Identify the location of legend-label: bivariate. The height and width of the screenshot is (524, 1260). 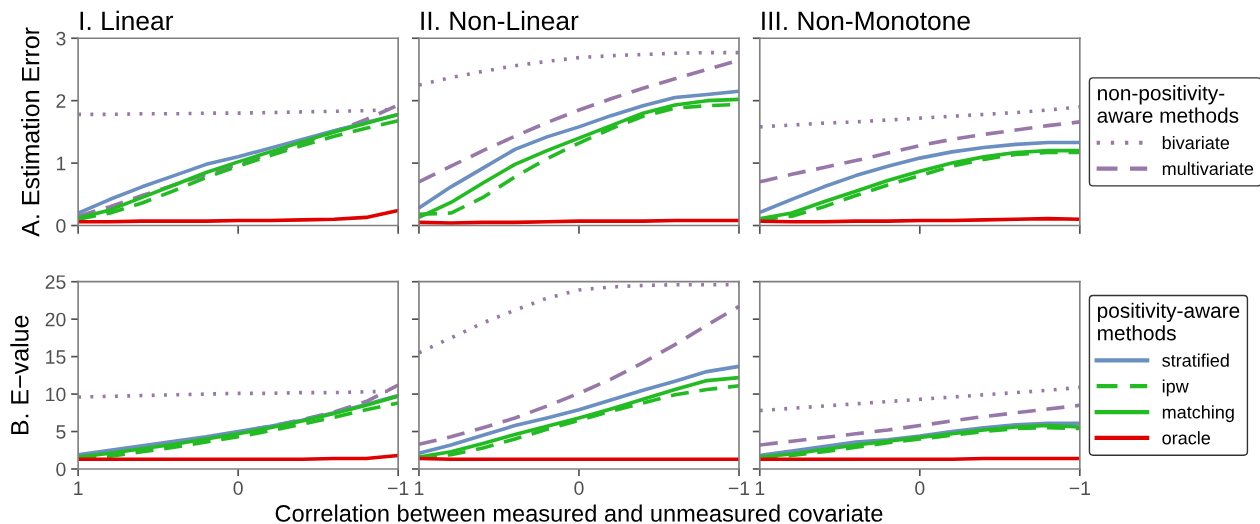
(1196, 142).